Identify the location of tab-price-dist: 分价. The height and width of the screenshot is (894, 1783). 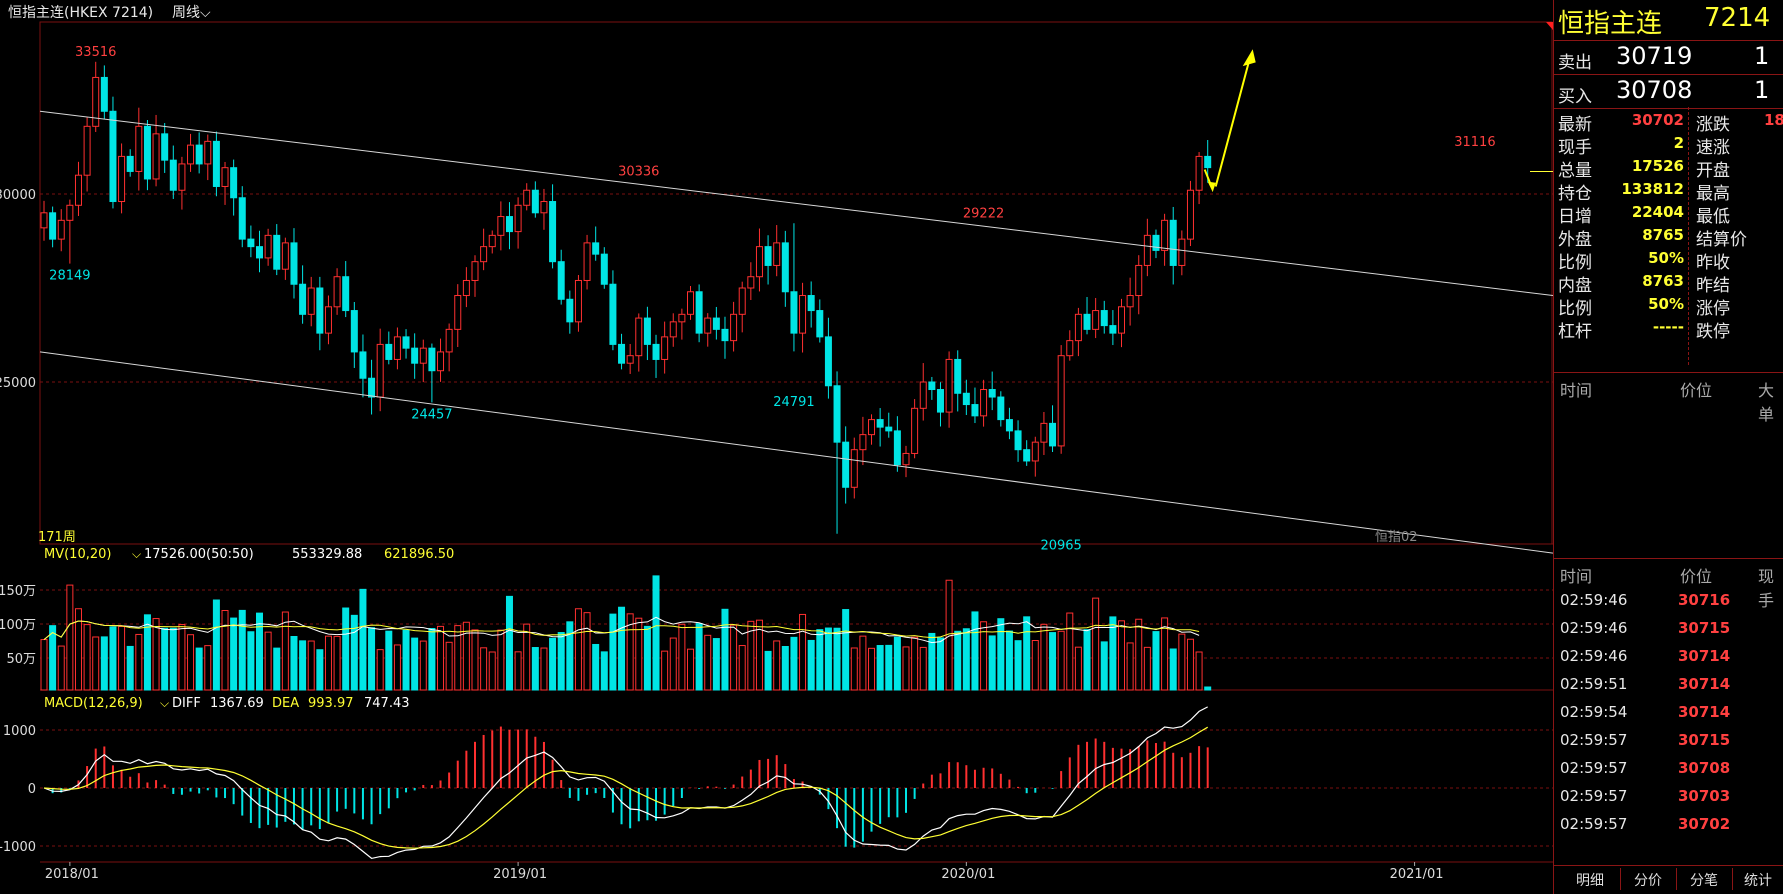
(1648, 881).